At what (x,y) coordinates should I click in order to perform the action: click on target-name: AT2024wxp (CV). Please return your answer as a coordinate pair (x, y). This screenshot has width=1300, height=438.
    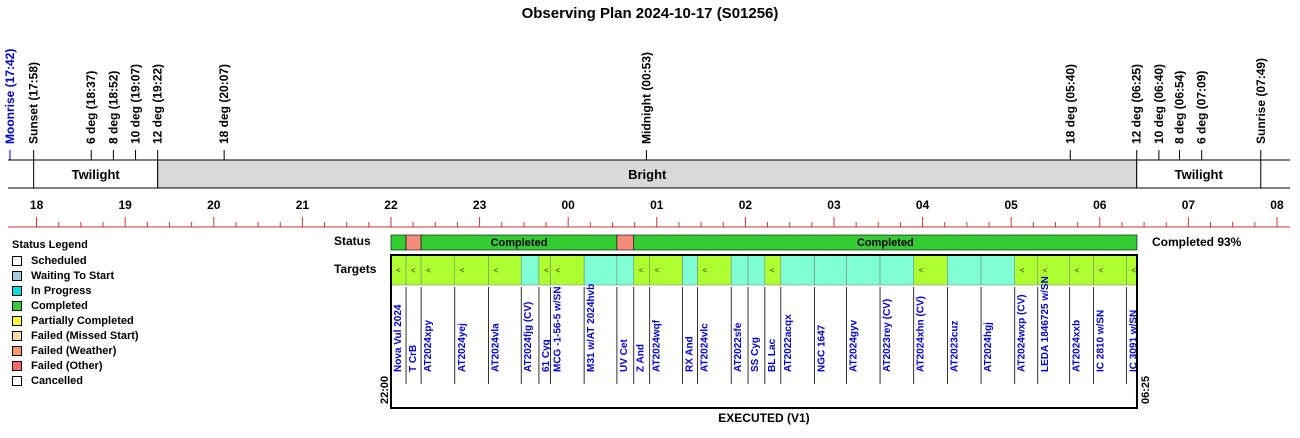
    Looking at the image, I should click on (1022, 333).